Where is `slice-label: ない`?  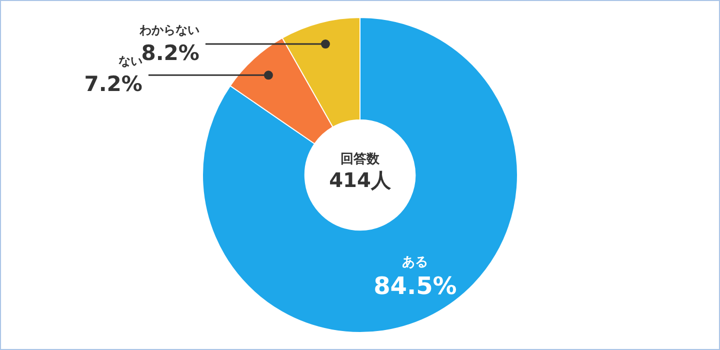 slice-label: ない is located at coordinates (130, 61).